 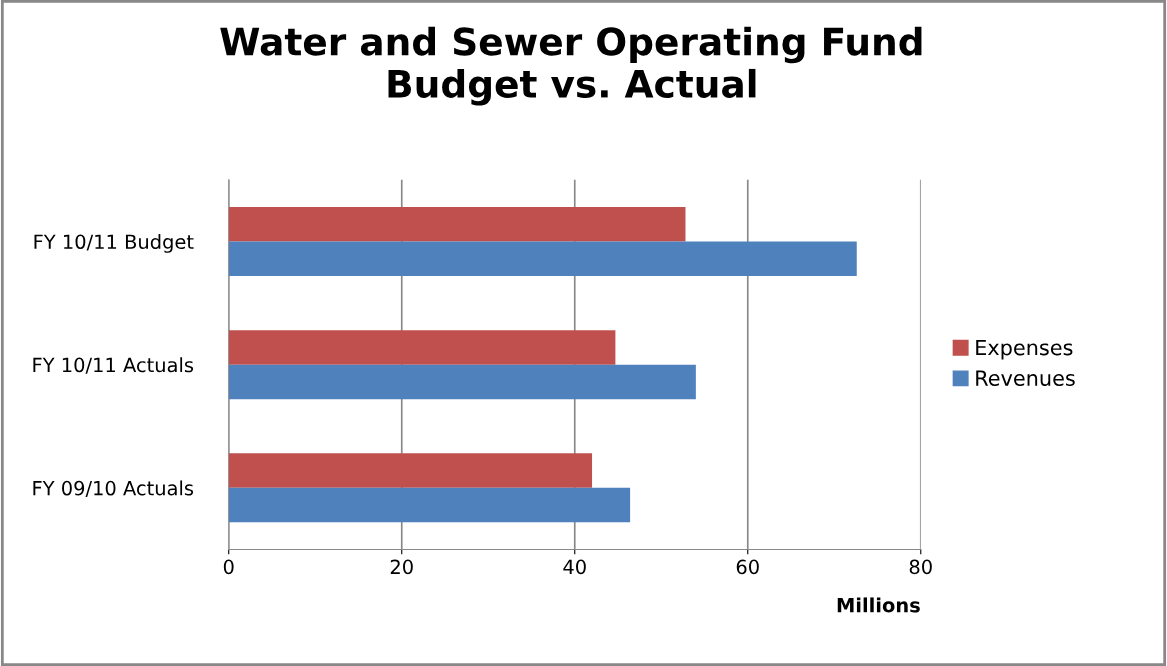 I want to click on x-tick-label: 20, so click(x=401, y=567).